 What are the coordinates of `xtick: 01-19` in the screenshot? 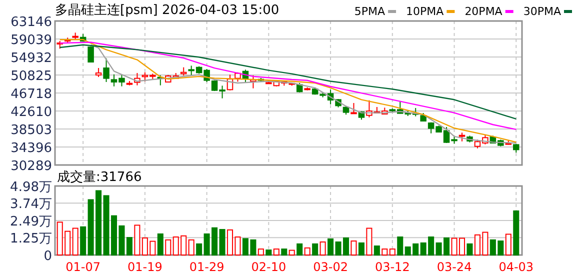 It's located at (145, 267).